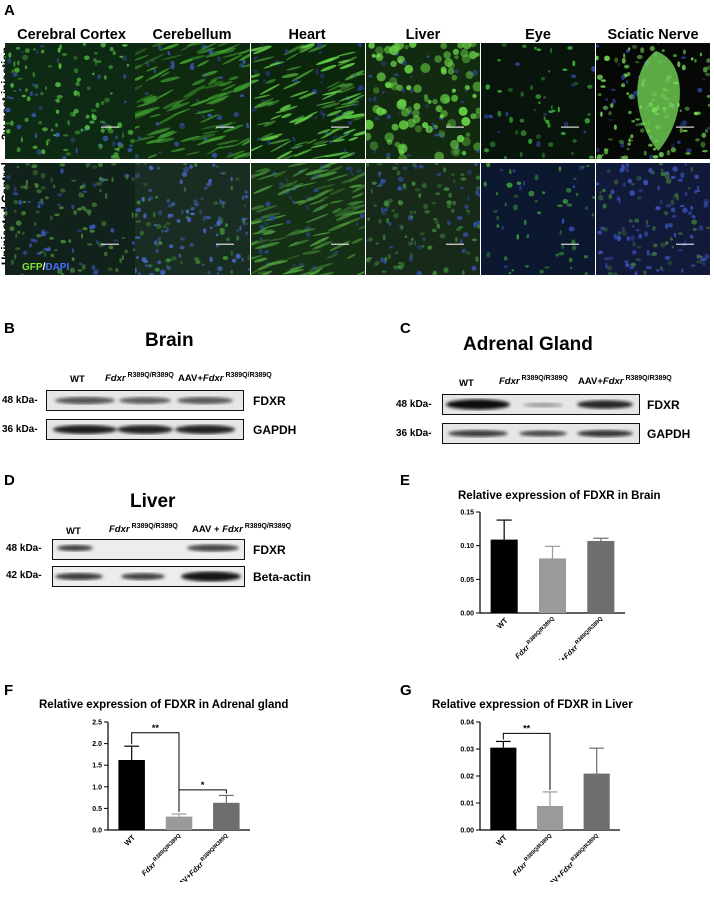 The height and width of the screenshot is (905, 714). Describe the element at coordinates (148, 548) in the screenshot. I see `liver-fdxr-bands` at that location.